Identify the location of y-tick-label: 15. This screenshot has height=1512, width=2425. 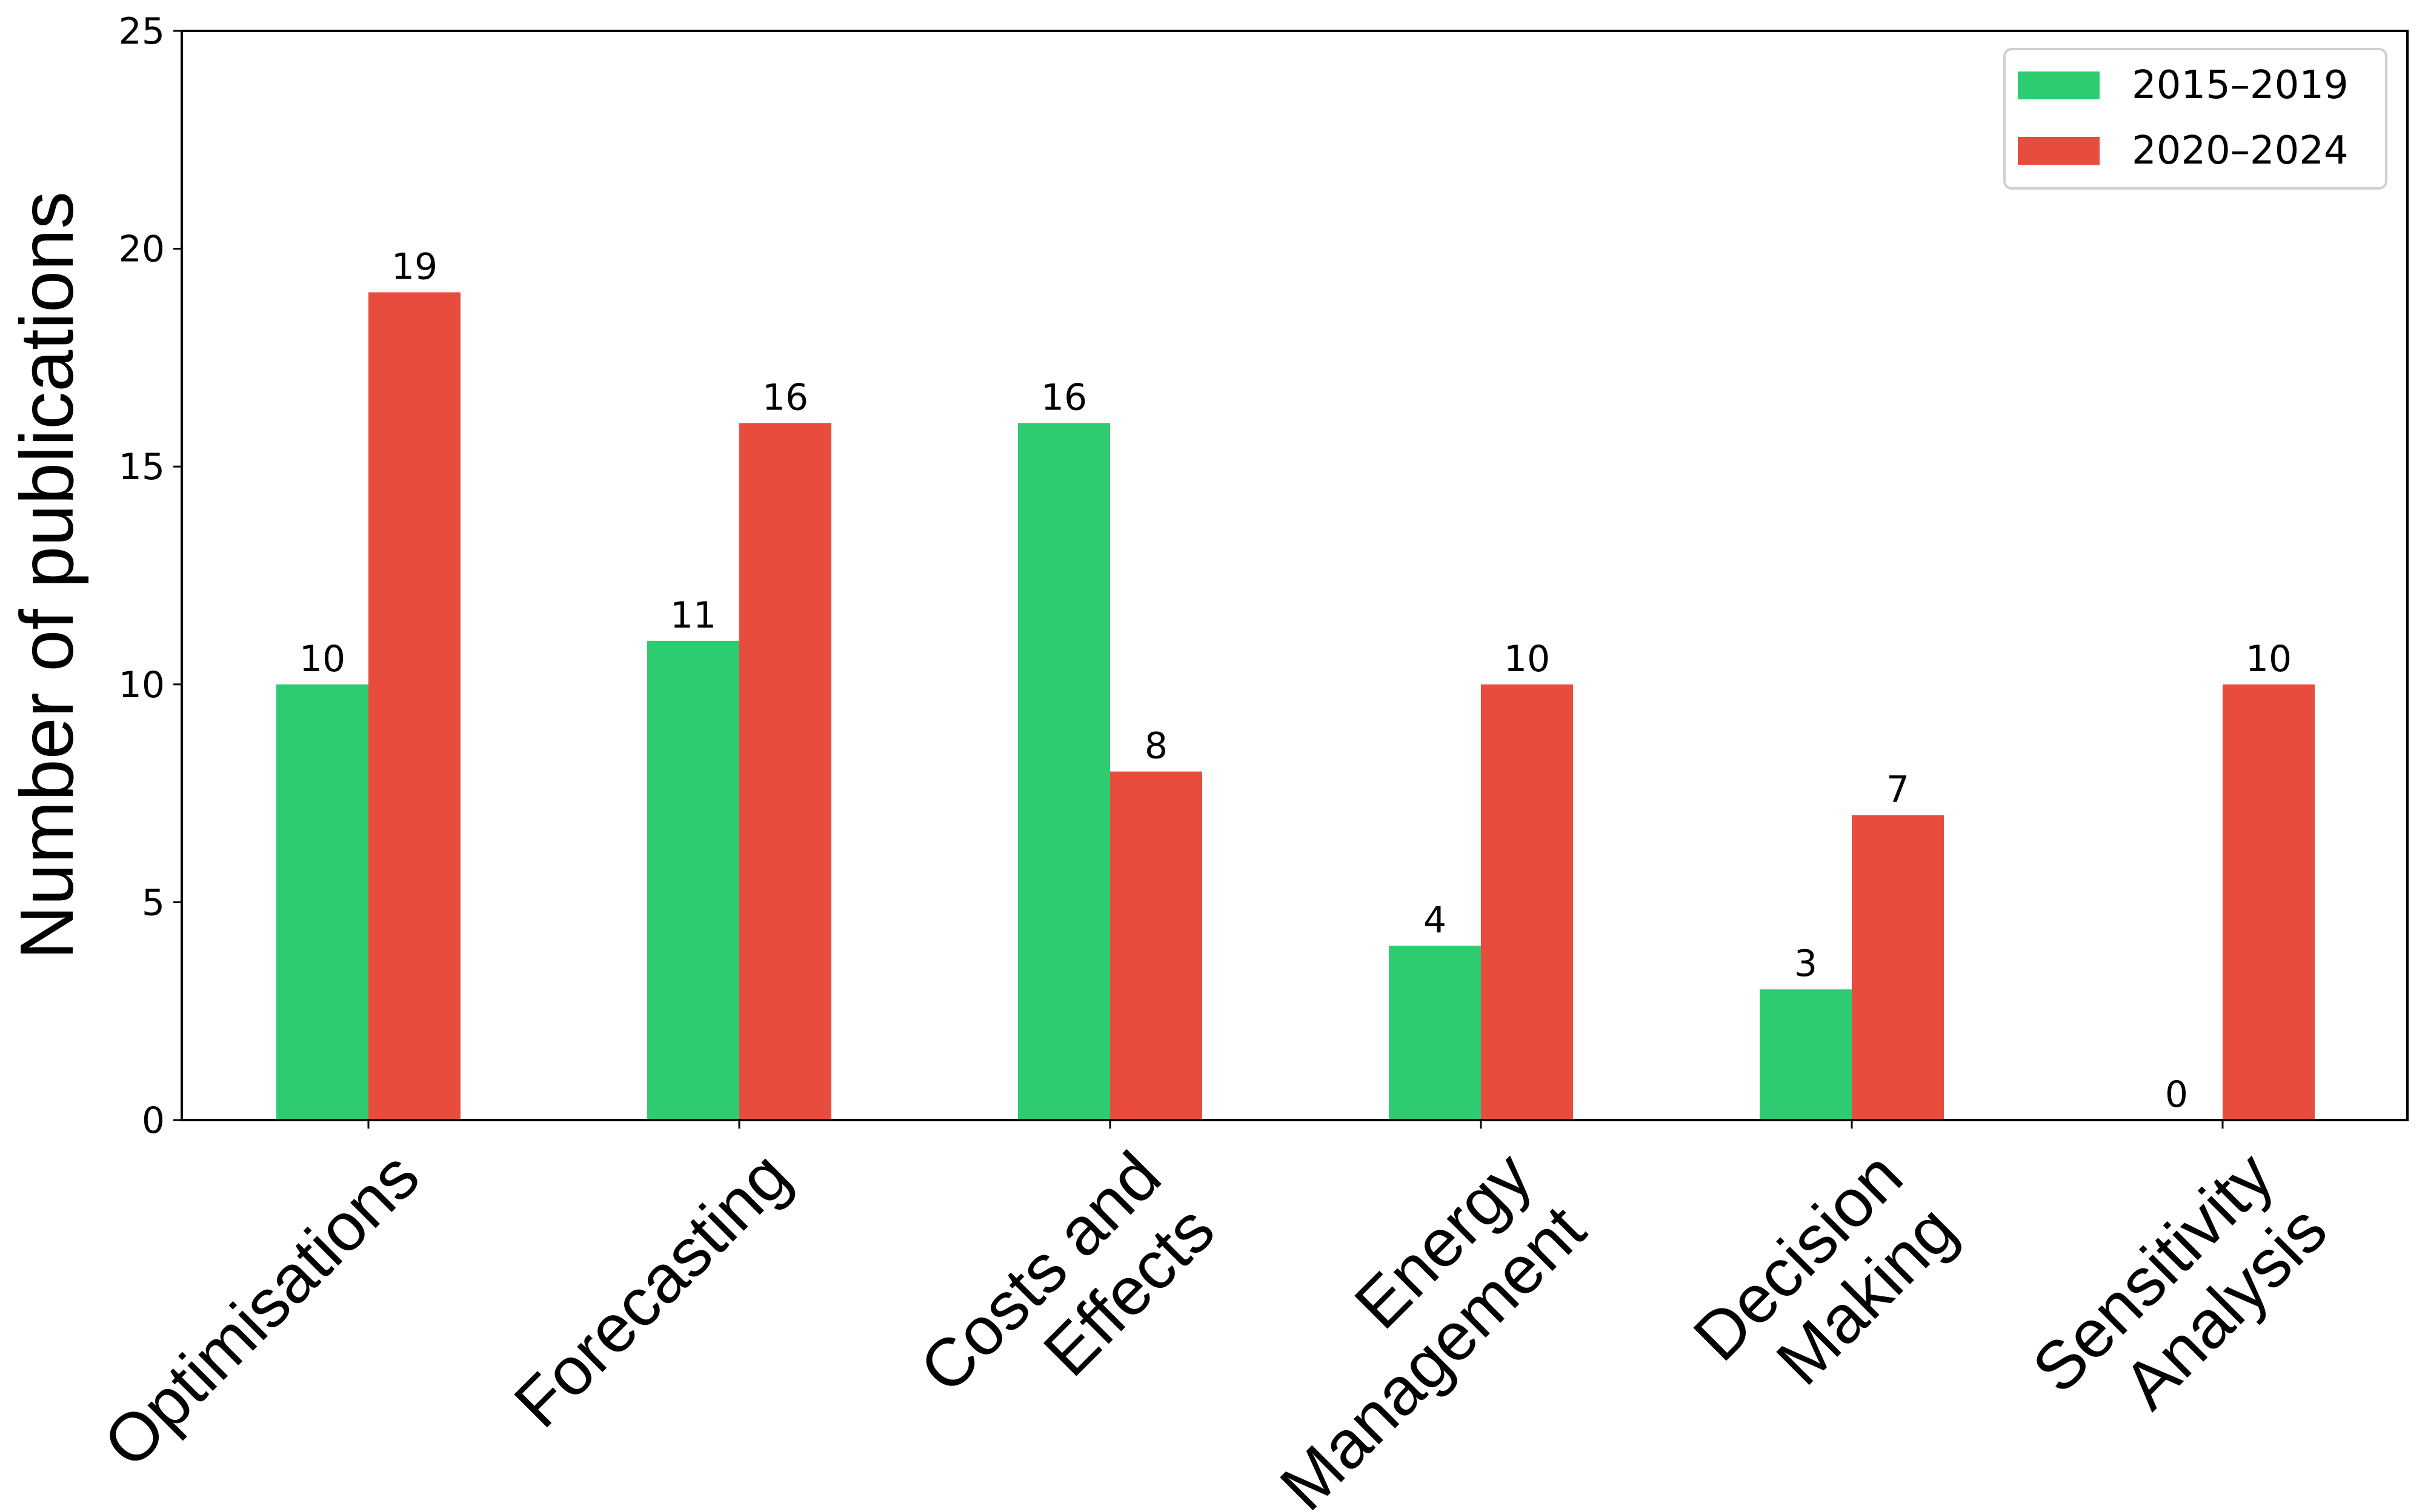
(142, 467).